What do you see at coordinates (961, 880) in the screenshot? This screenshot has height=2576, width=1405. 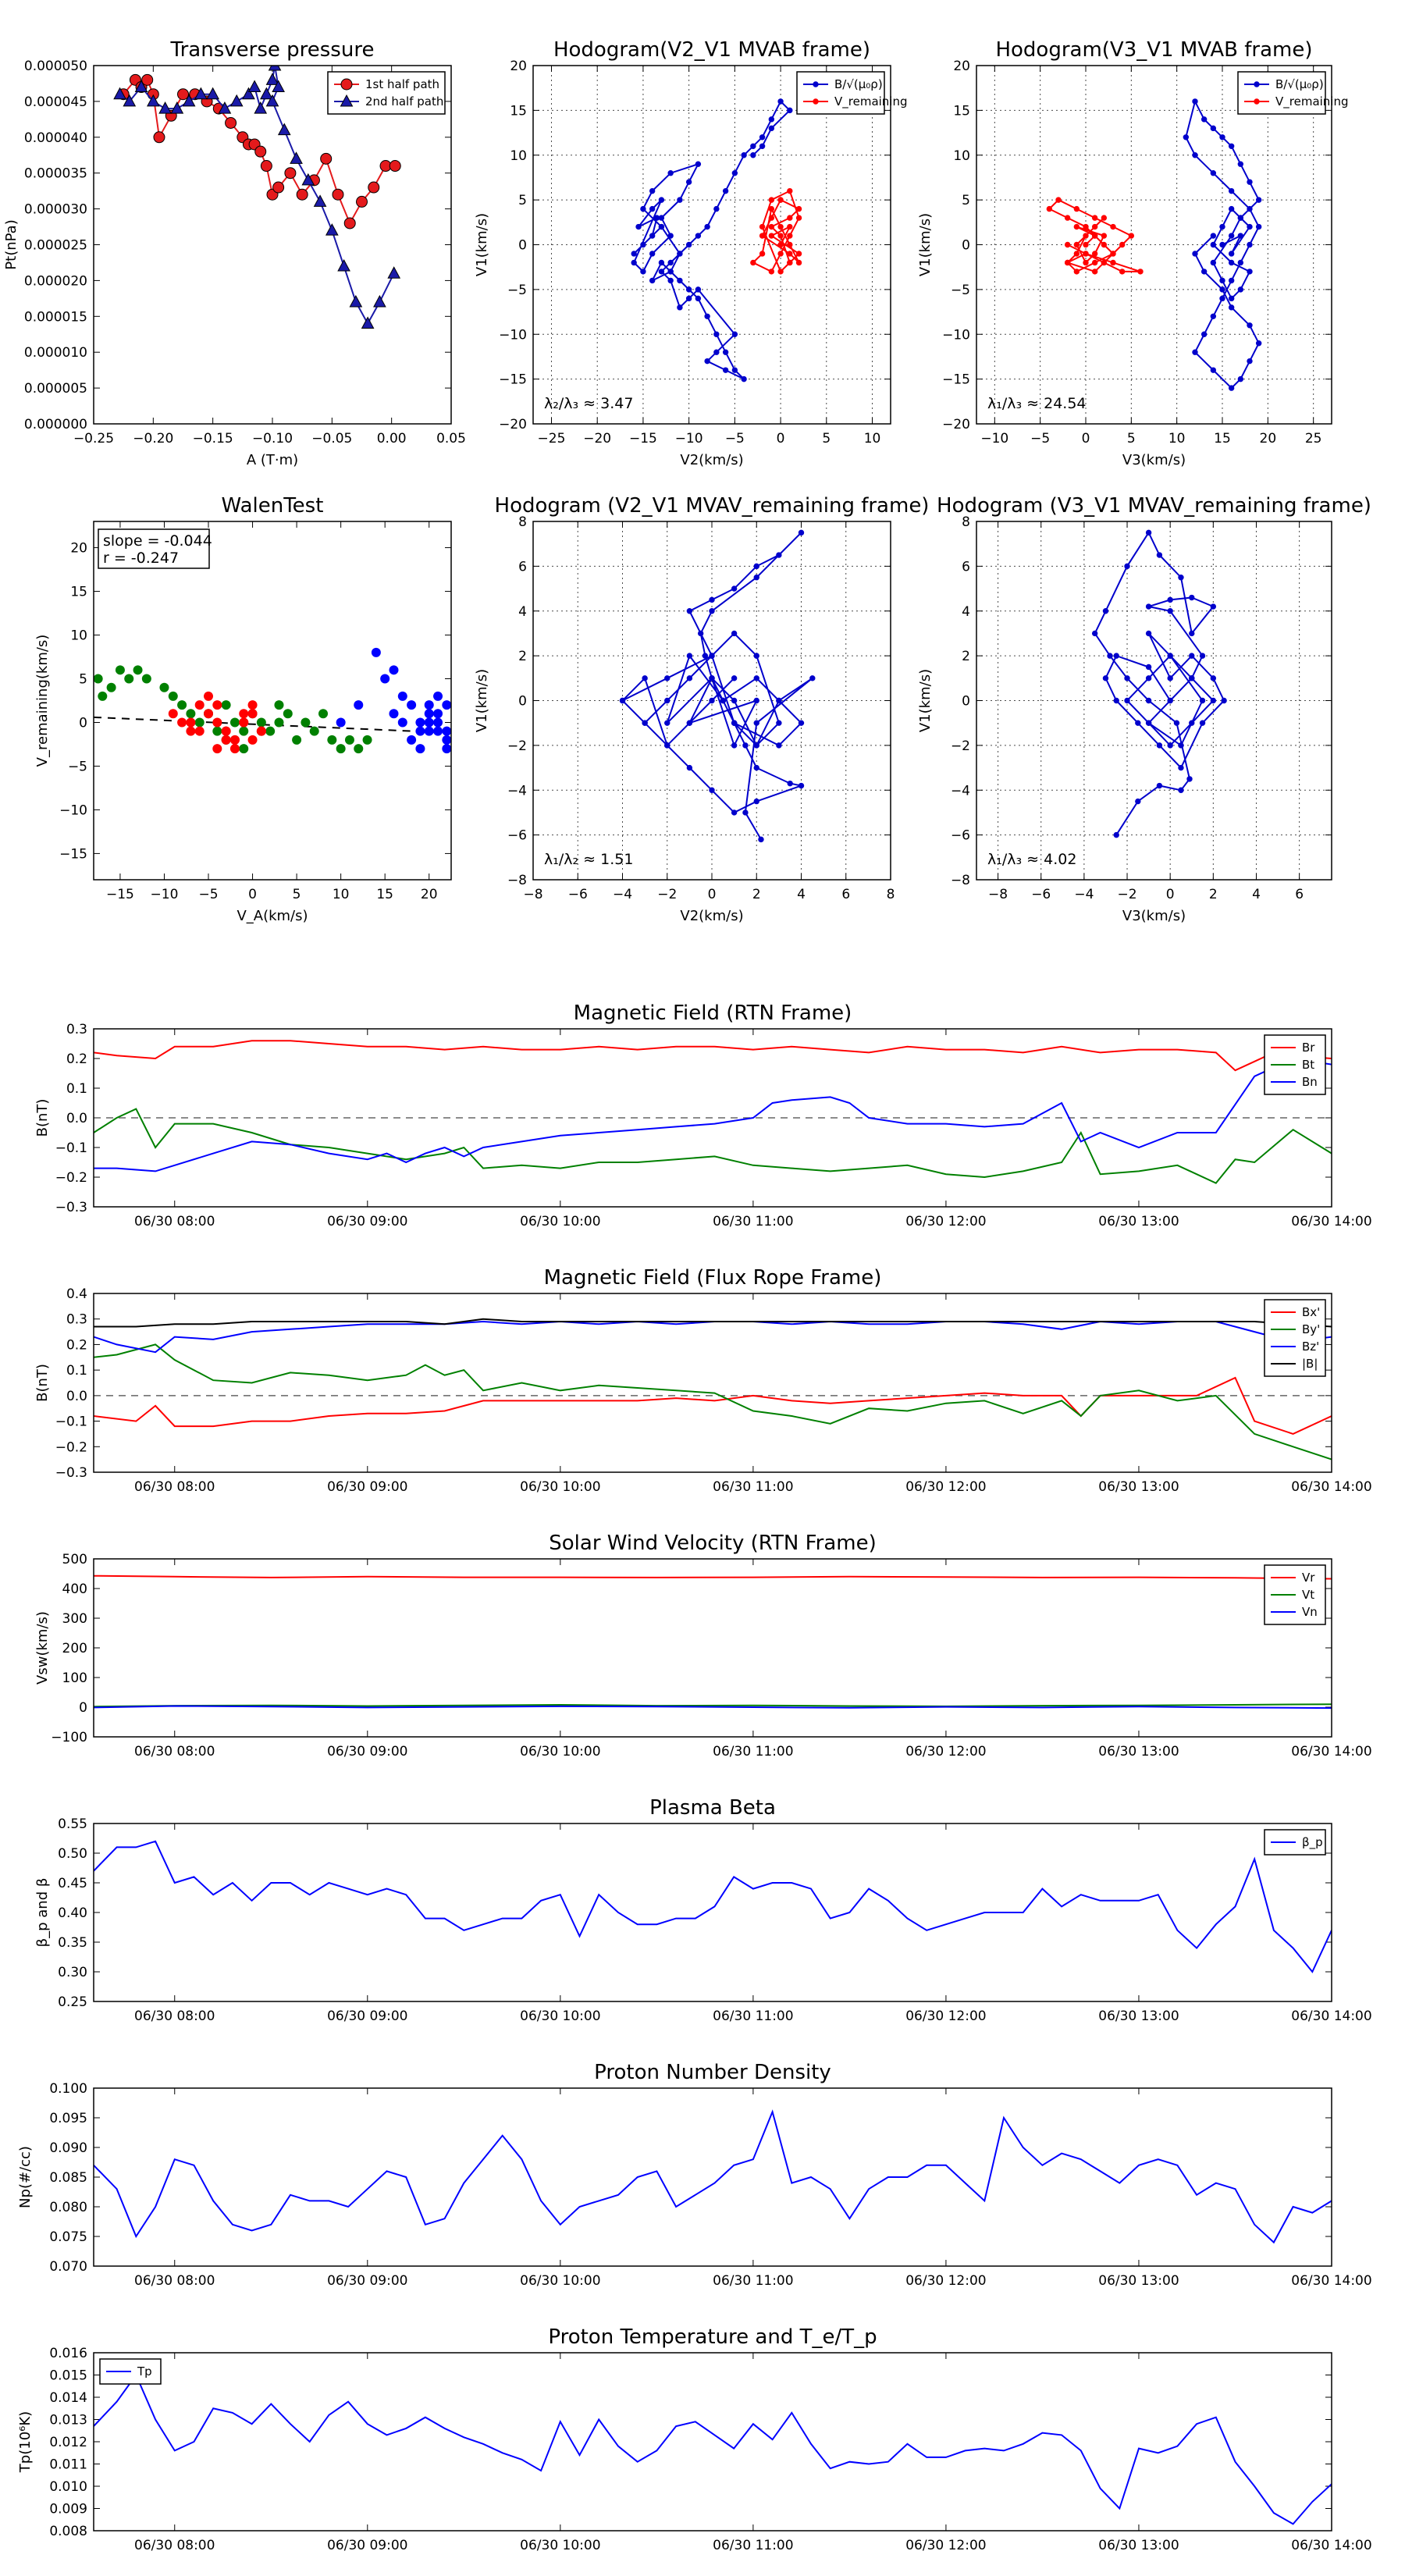 I see `y-tick-label: −8` at bounding box center [961, 880].